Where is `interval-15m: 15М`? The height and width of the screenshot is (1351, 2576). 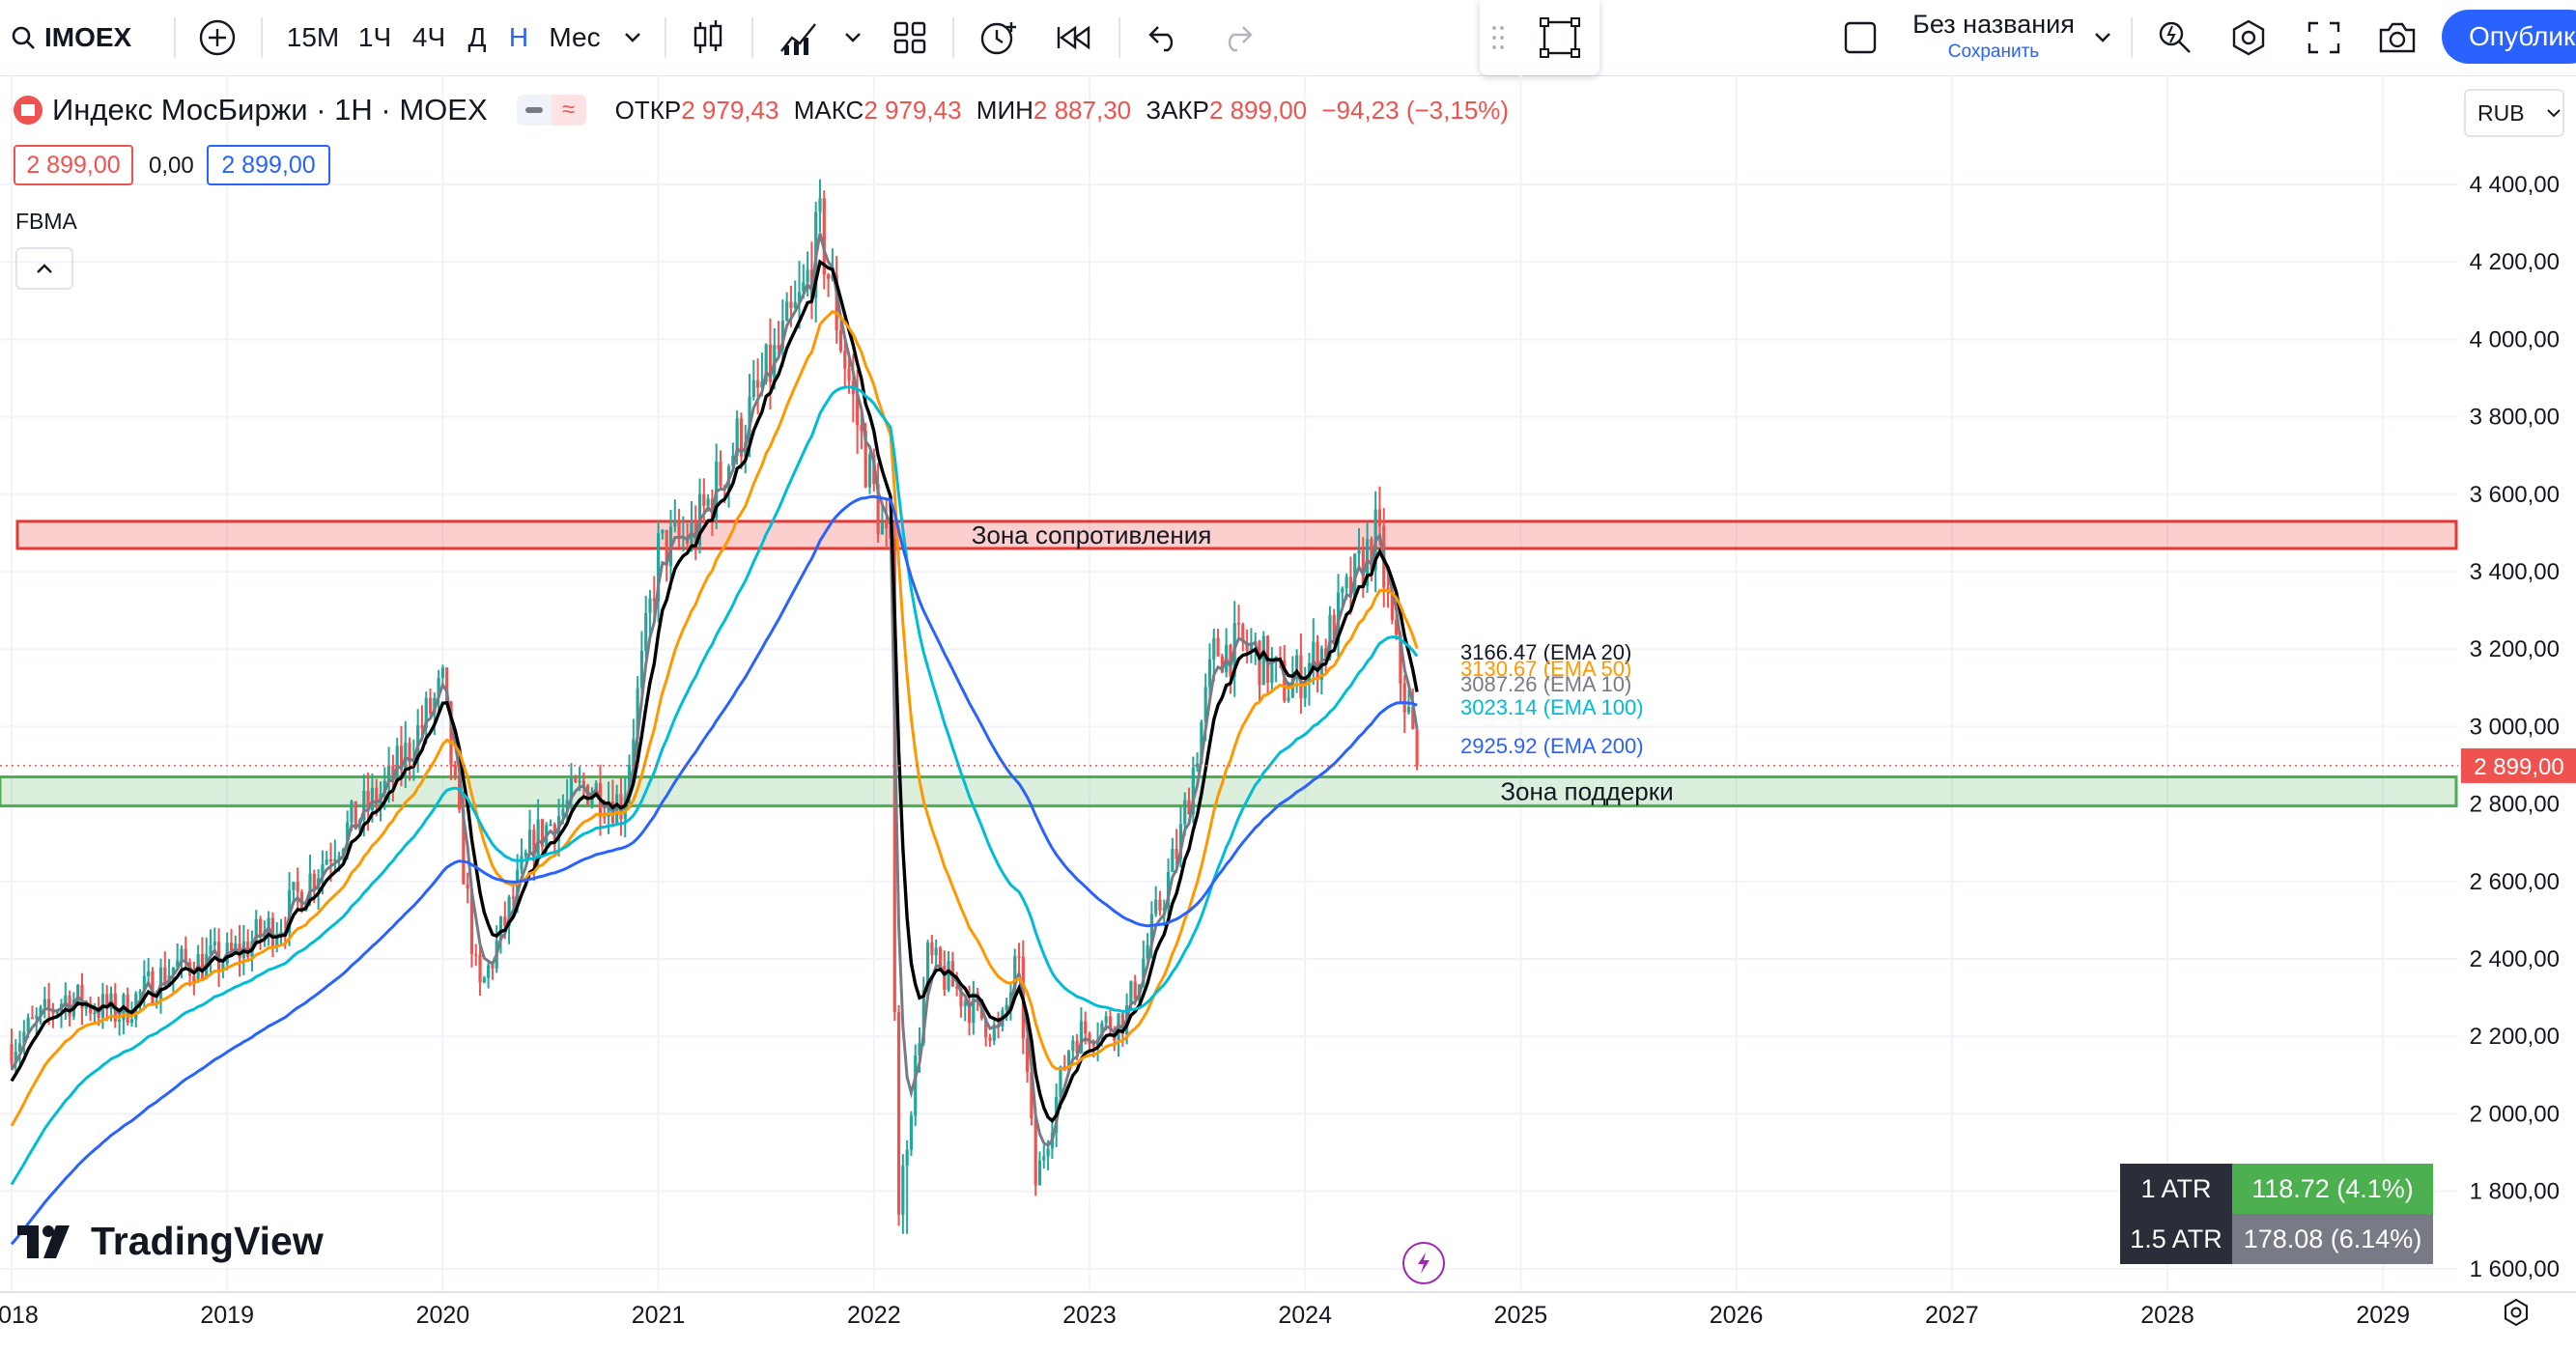 interval-15m: 15М is located at coordinates (313, 37).